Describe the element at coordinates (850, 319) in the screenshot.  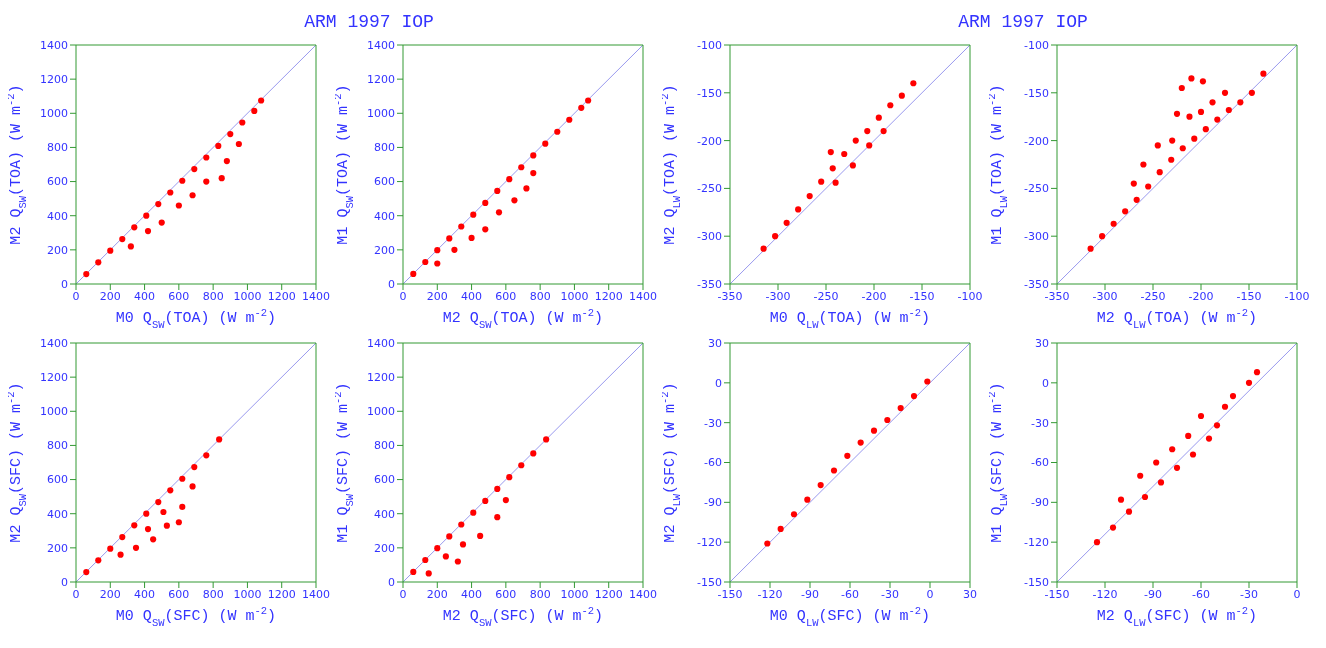
I see `x-axis-title: M0 Q$_{LW}$(TOA) (W m$^{-2}$)` at that location.